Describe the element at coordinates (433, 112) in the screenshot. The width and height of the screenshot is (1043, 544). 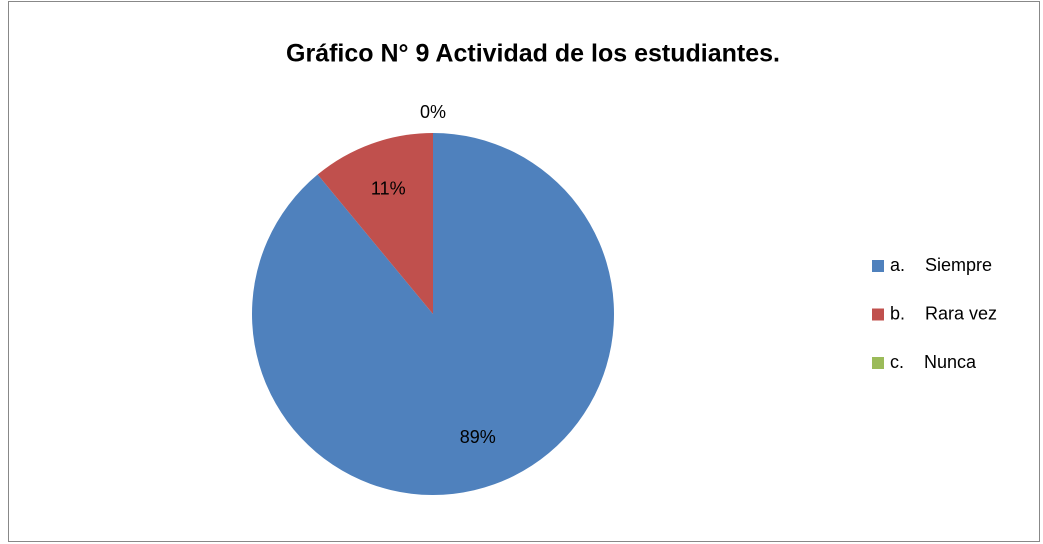
I see `data-label: 0%` at that location.